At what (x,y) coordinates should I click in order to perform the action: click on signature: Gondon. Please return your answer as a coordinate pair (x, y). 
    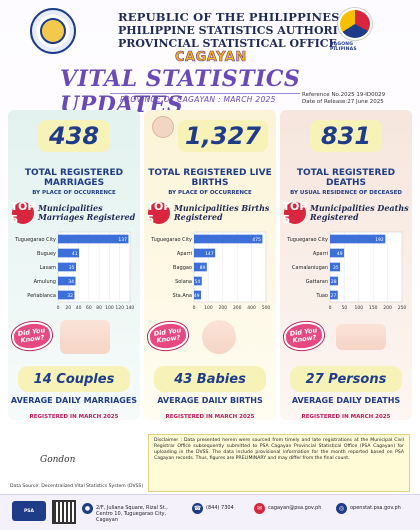
    Looking at the image, I should click on (58, 460).